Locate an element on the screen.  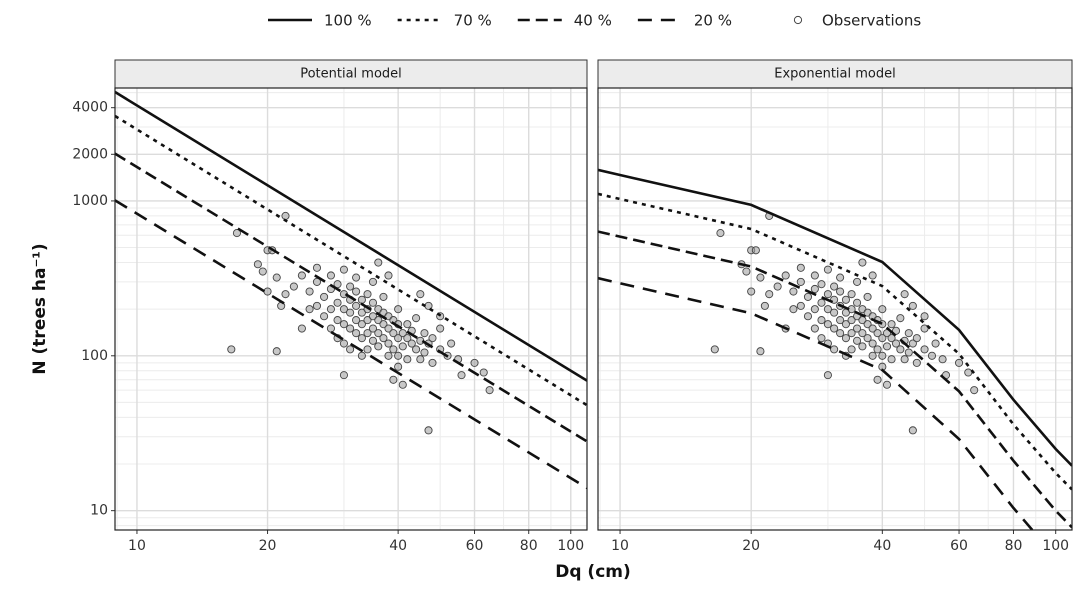
legend-label: 100 % is located at coordinates (348, 21).